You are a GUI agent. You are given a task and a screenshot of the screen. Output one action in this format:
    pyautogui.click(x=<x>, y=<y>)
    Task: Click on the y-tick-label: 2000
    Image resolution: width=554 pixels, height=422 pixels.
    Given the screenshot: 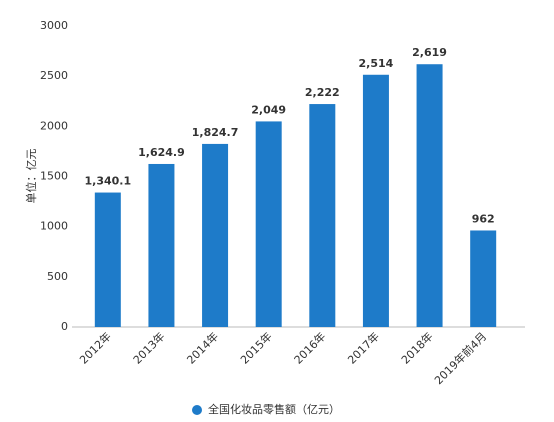 What is the action you would take?
    pyautogui.click(x=54, y=125)
    